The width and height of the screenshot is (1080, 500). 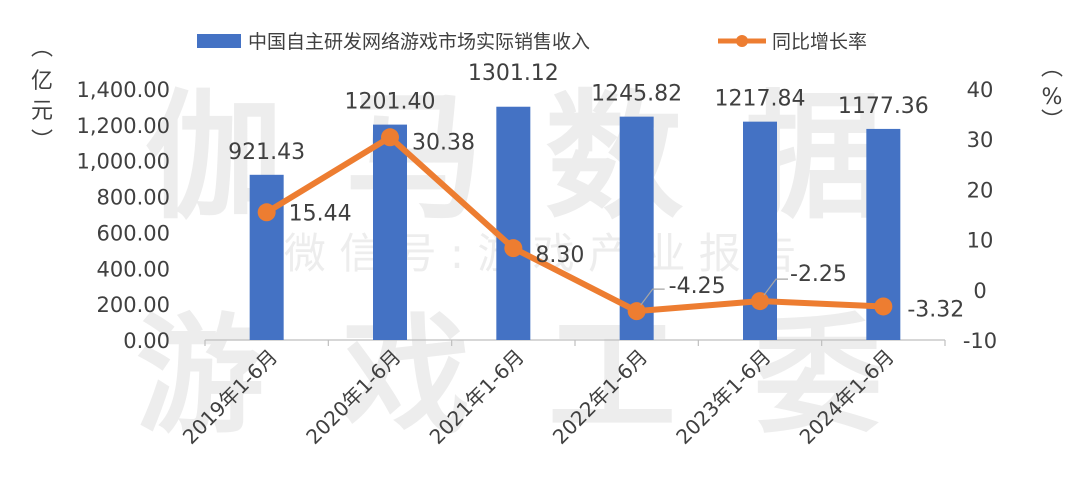 I want to click on y-right-tick-label: 30, so click(x=980, y=140).